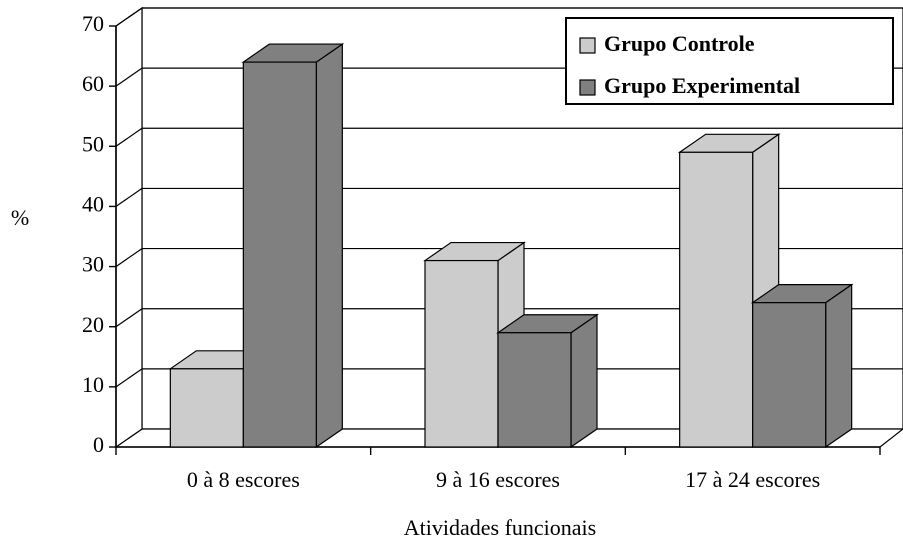  What do you see at coordinates (93, 384) in the screenshot?
I see `y-tick-label: 10` at bounding box center [93, 384].